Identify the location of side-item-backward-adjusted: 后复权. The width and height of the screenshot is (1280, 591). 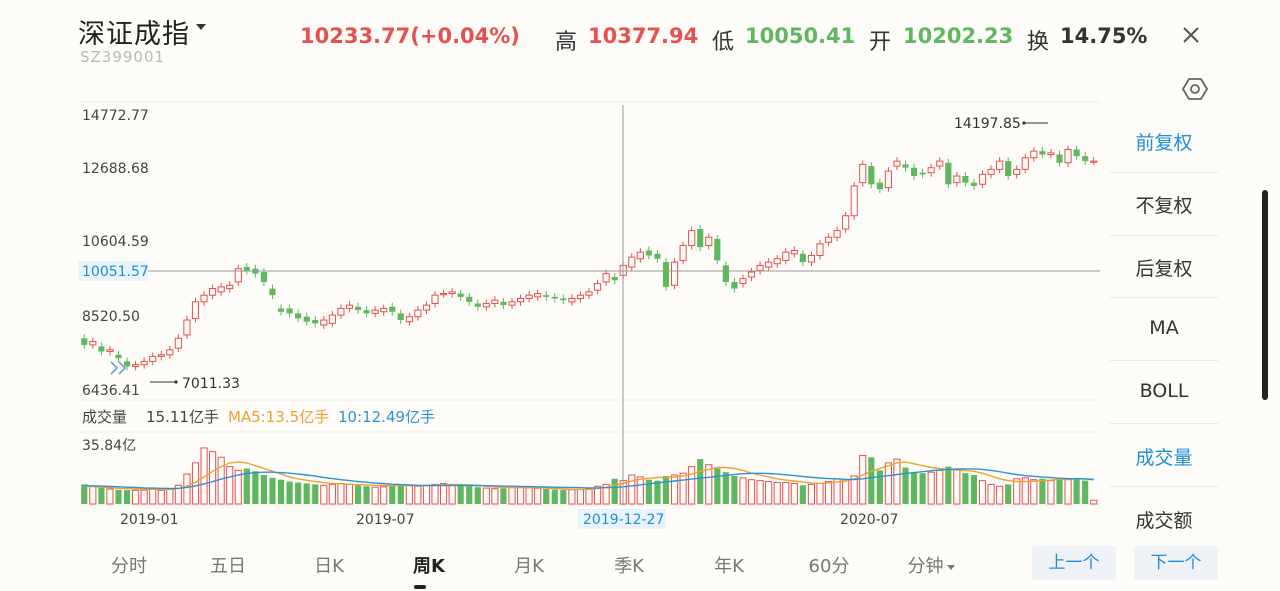
(1164, 269).